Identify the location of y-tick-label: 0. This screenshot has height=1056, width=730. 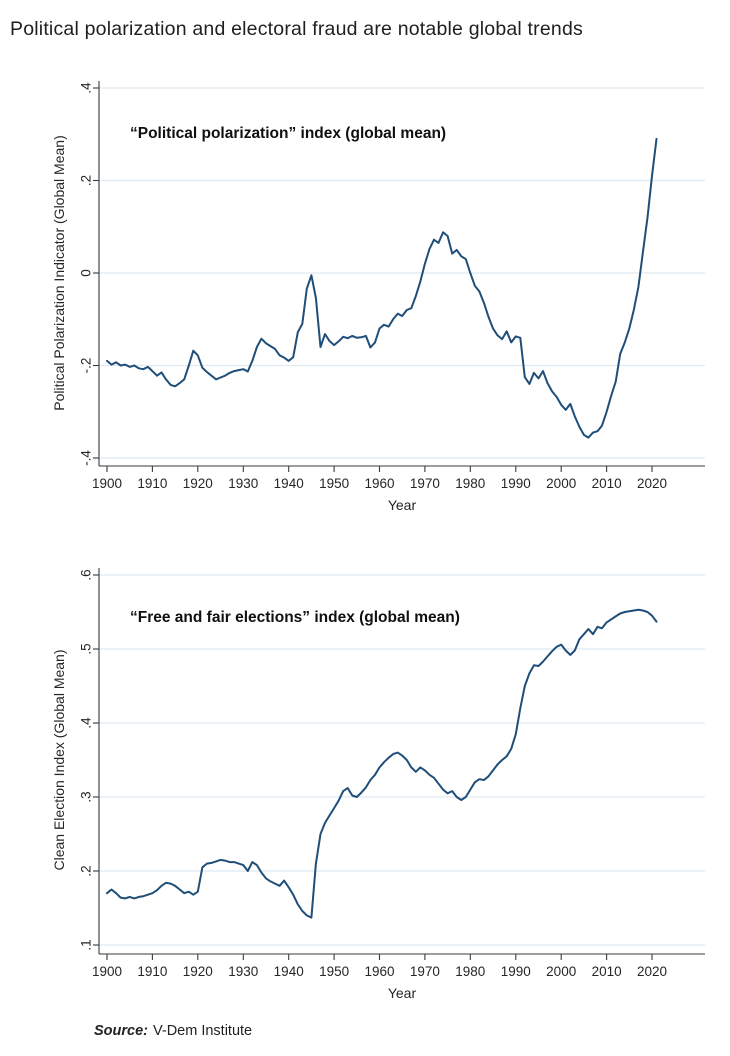
(86, 273).